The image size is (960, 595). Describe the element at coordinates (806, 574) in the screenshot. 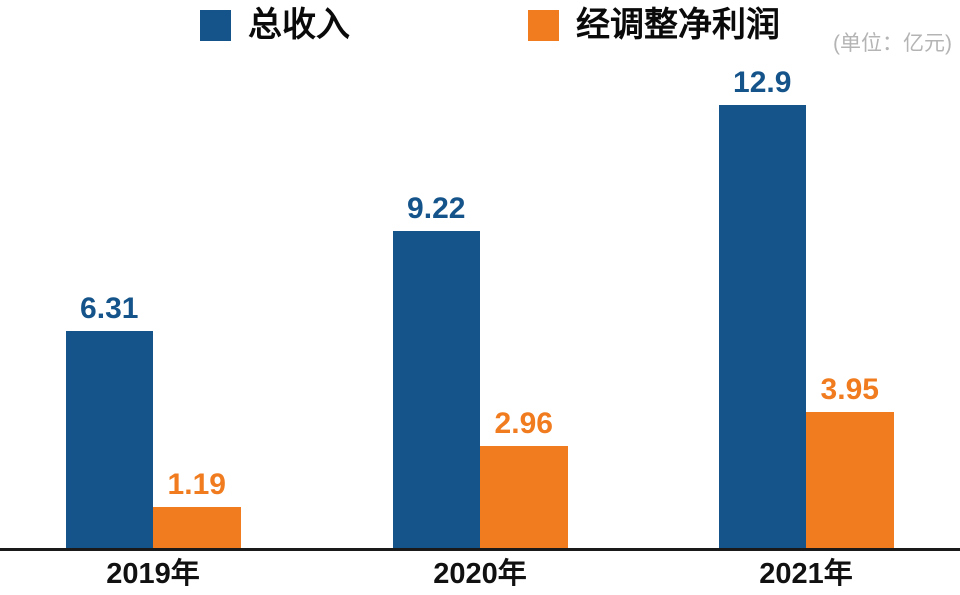

I see `x-axis-label-2021年: 2021年` at that location.